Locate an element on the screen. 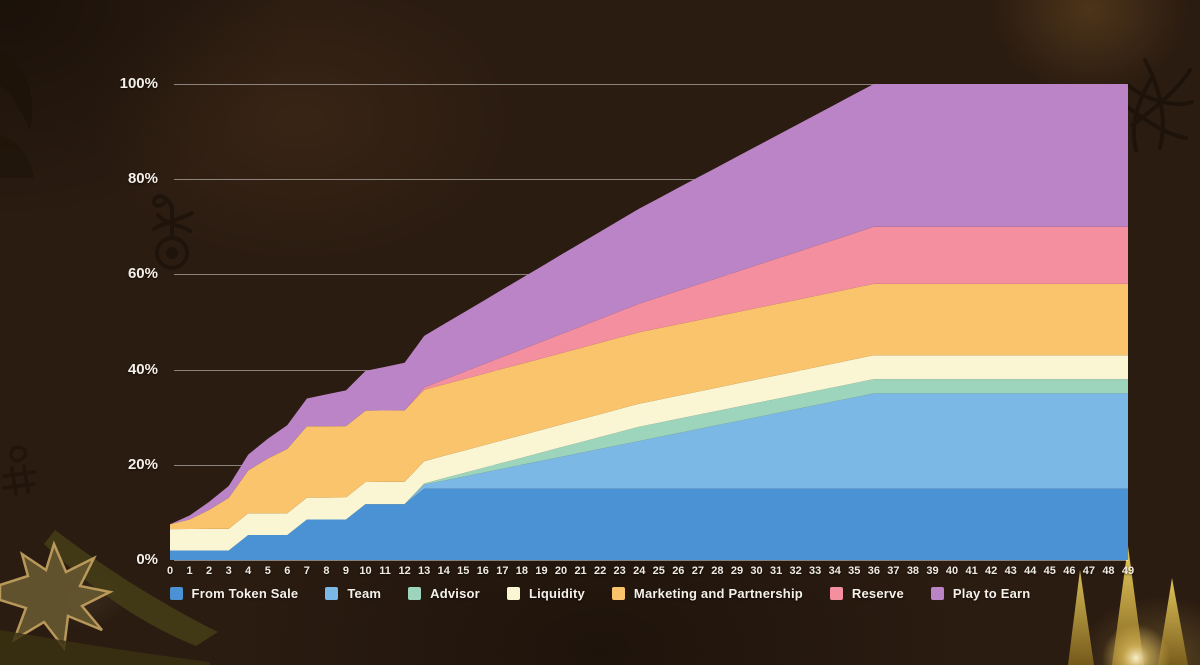 The image size is (1200, 665). x-axis-label: 14 is located at coordinates (443, 571).